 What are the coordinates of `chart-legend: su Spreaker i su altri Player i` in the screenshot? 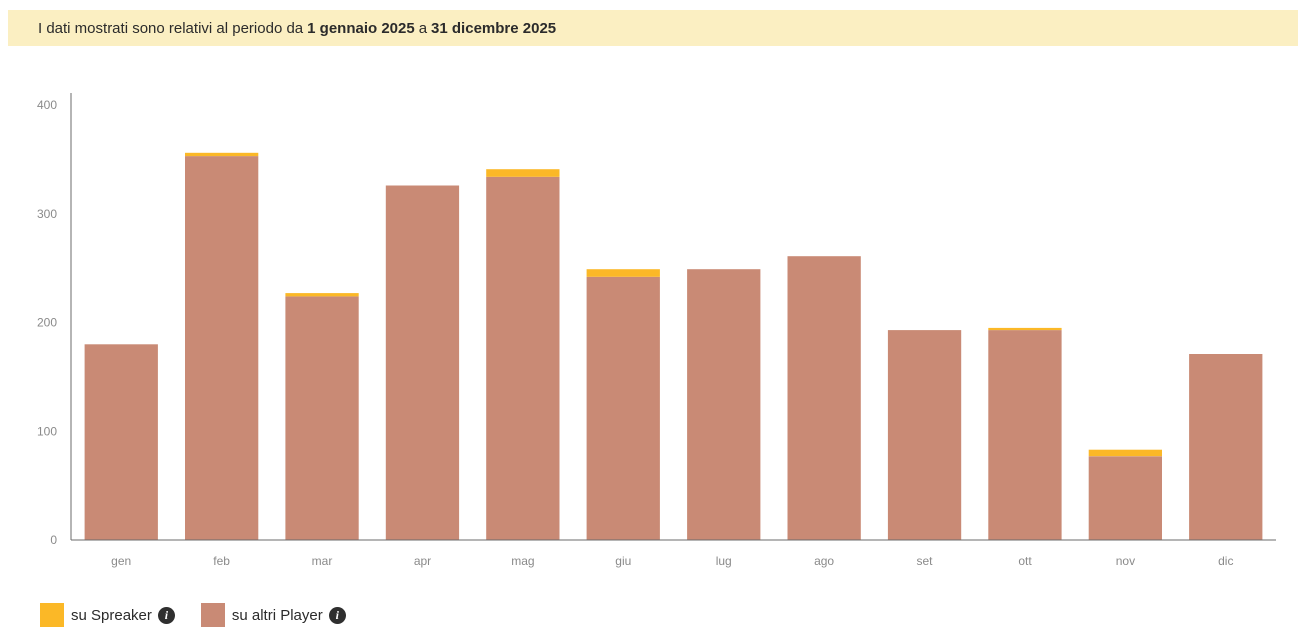 It's located at (206, 615).